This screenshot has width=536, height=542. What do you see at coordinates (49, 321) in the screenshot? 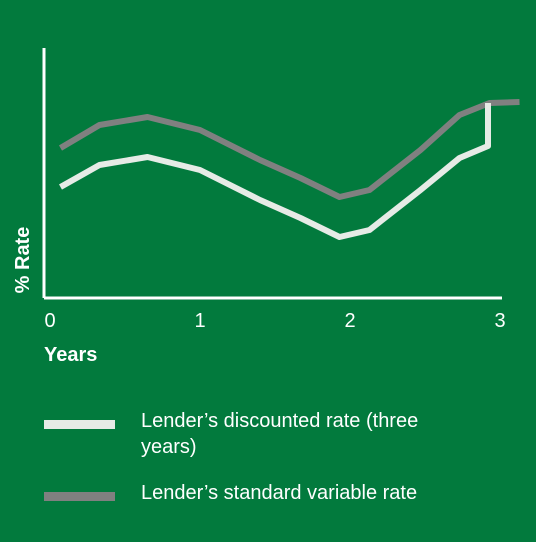
I see `x-tick-label: 0` at bounding box center [49, 321].